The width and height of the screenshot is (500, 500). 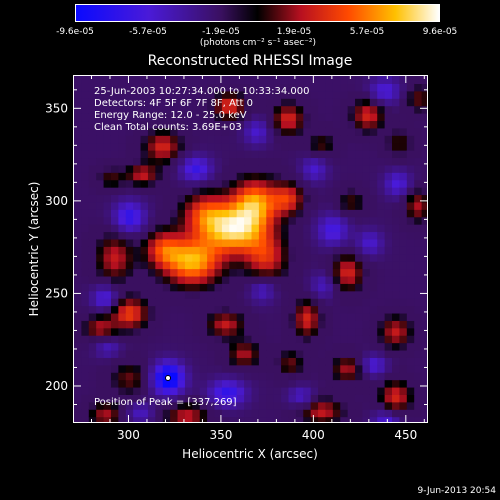 What do you see at coordinates (168, 377) in the screenshot?
I see `peak-marker` at bounding box center [168, 377].